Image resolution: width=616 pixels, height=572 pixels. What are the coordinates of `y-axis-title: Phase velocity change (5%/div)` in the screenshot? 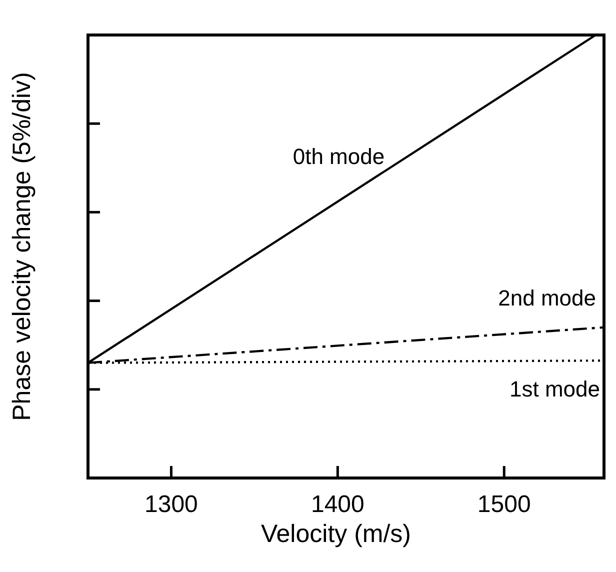 It's located at (22, 246).